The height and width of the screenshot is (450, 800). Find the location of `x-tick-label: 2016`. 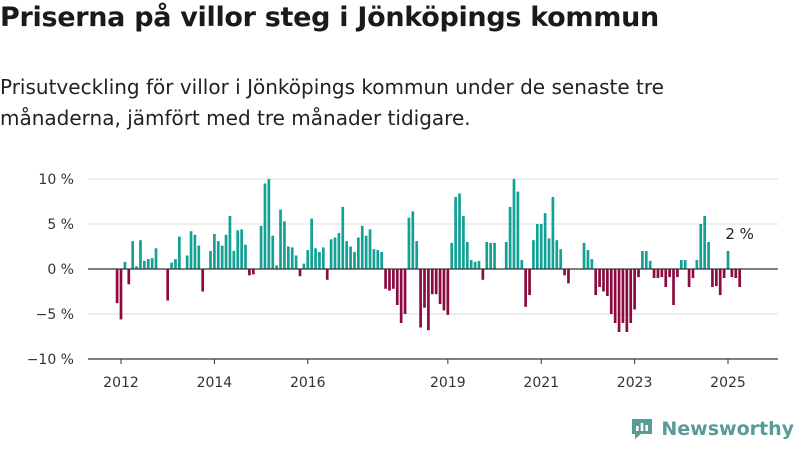

x-tick-label: 2016 is located at coordinates (308, 383).